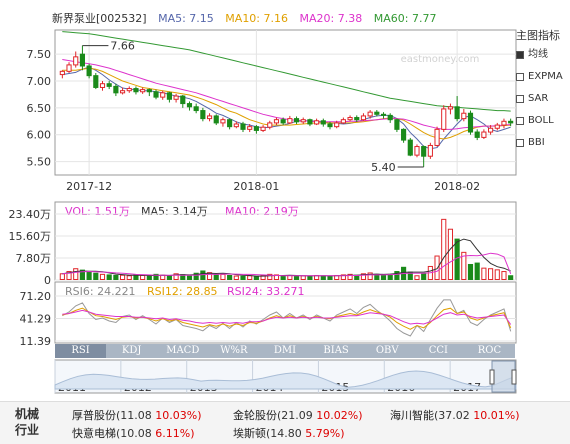 The image size is (570, 444). What do you see at coordinates (285, 380) in the screenshot?
I see `timeline-silhouette` at bounding box center [285, 380].